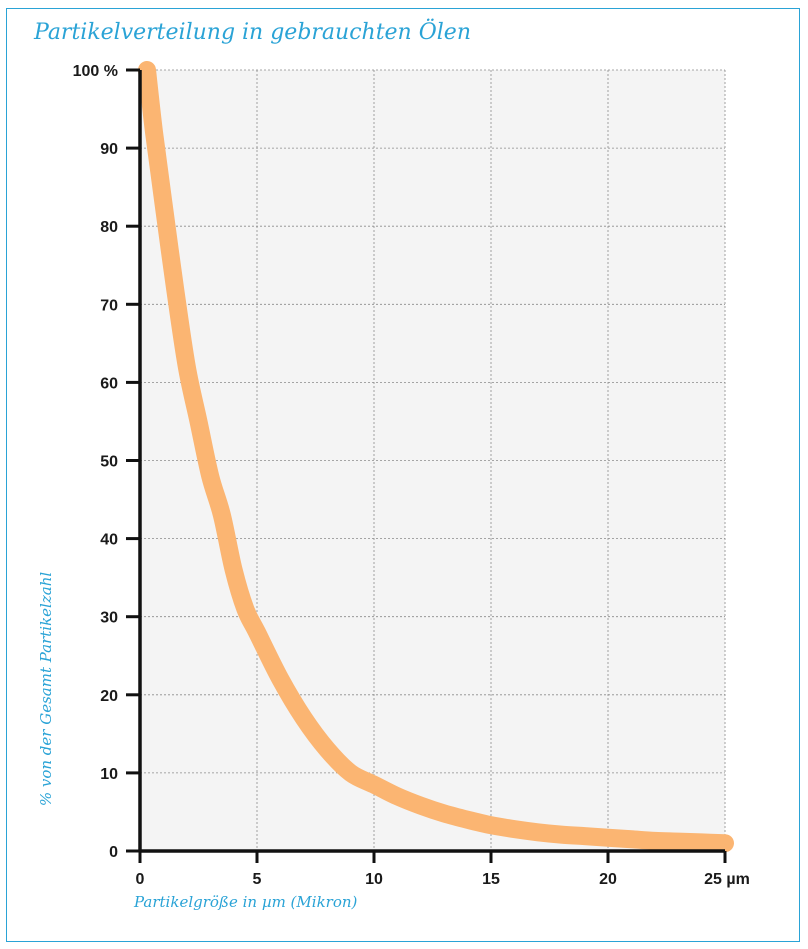 This screenshot has width=808, height=949. What do you see at coordinates (443, 879) in the screenshot?
I see `x-tick-labels: 0 5 10 15 20 25 µm` at bounding box center [443, 879].